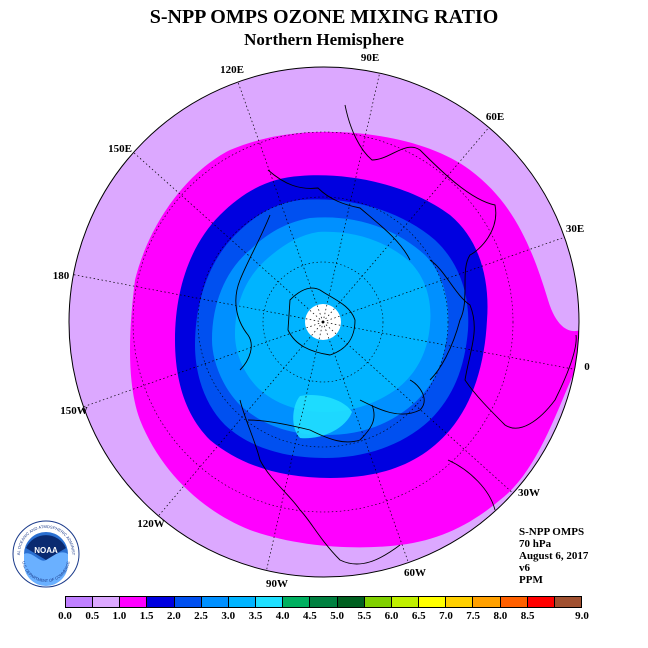  I want to click on info-instrument: S-NPP OMPS, so click(552, 532).